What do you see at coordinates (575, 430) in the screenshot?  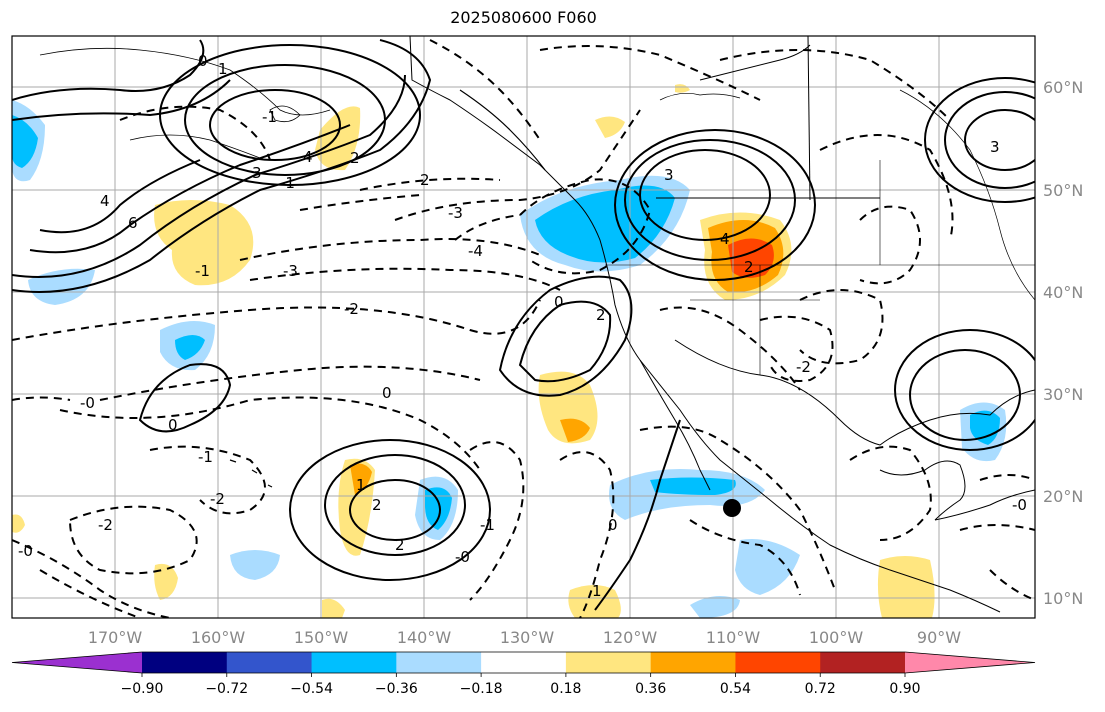 I see `shade-positive-subtrop-core` at bounding box center [575, 430].